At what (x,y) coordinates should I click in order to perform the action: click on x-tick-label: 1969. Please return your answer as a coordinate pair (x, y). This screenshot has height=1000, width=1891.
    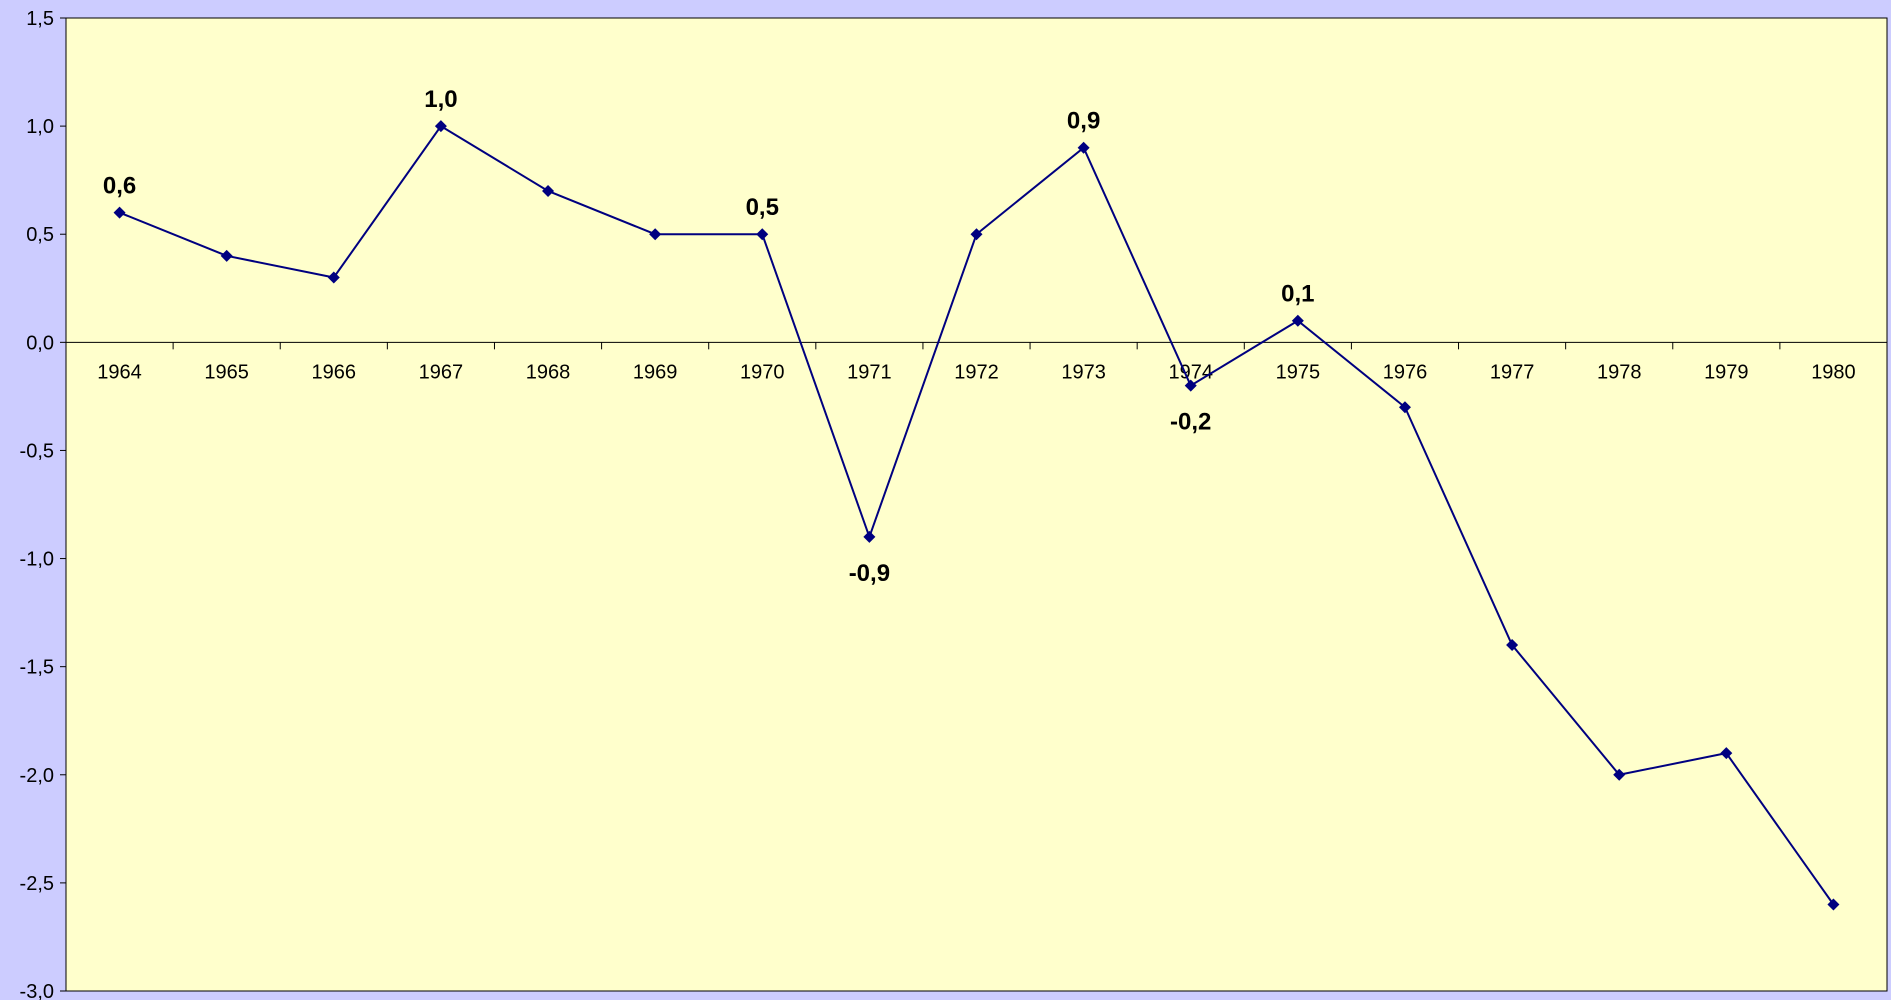
    Looking at the image, I should click on (655, 372).